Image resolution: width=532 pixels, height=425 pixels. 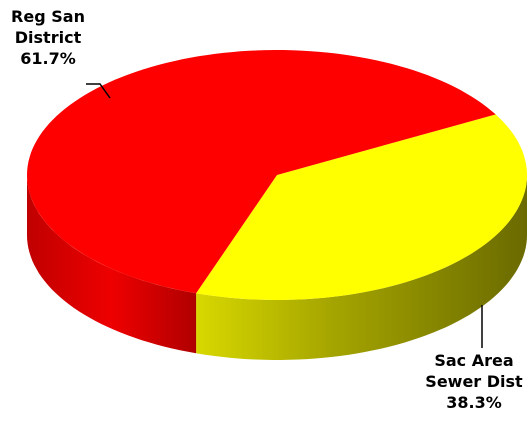 I want to click on slice-side, so click(x=112, y=264).